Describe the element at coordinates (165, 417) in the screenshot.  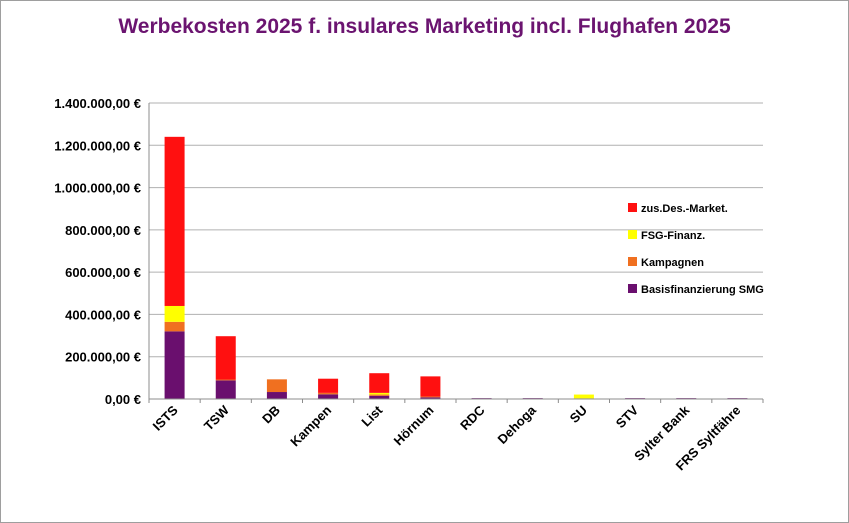
I see `x-tick-label: ISTS` at that location.